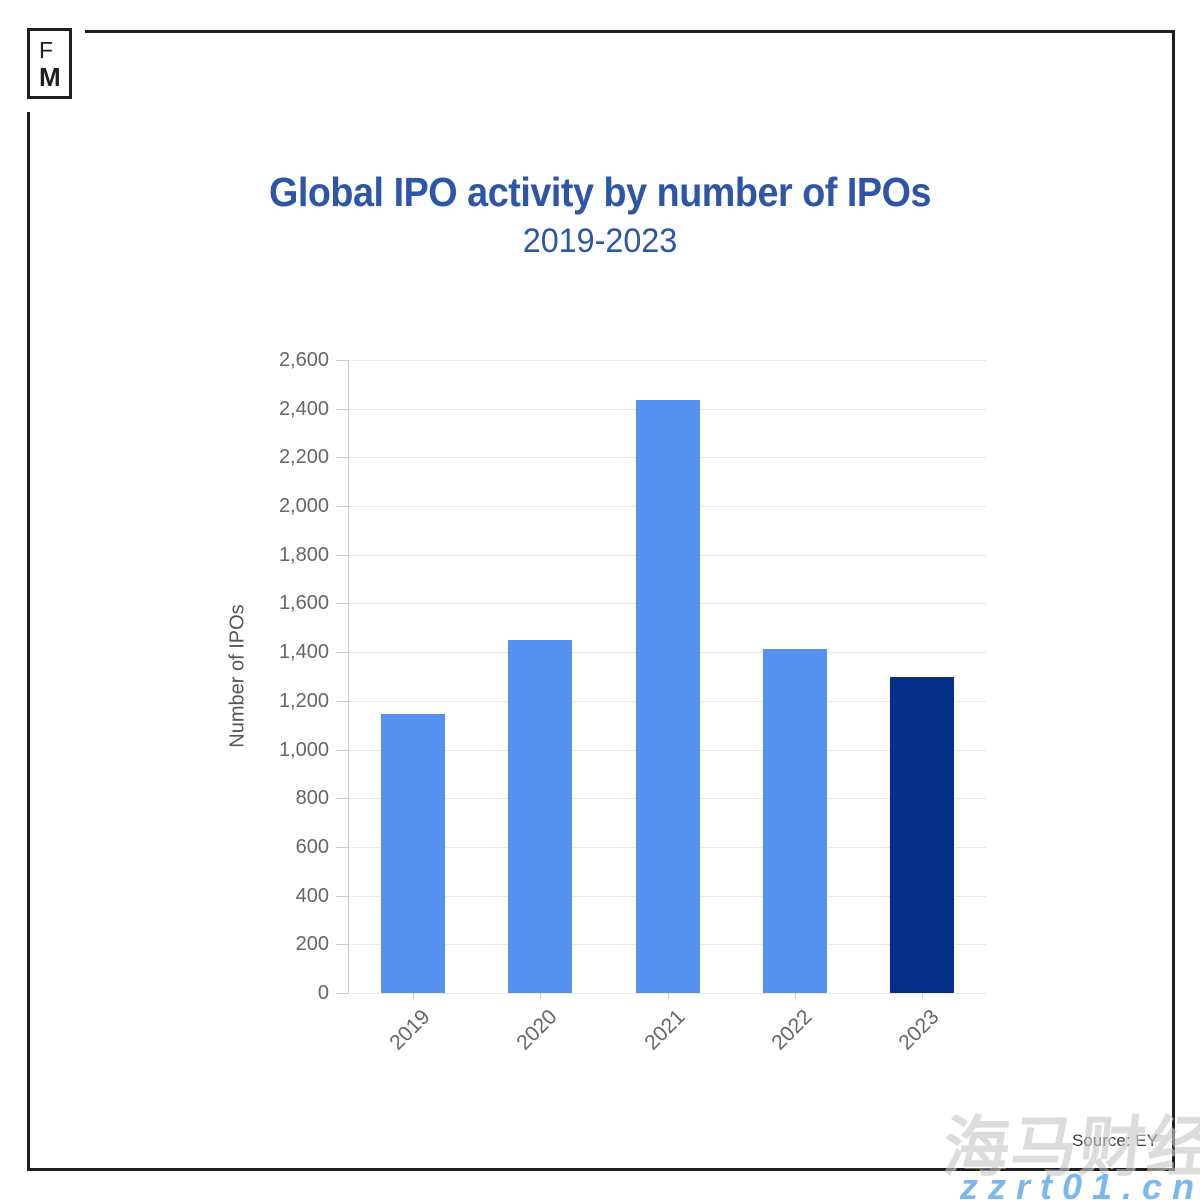  What do you see at coordinates (303, 700) in the screenshot?
I see `y-tick-label-1200: 1,200` at bounding box center [303, 700].